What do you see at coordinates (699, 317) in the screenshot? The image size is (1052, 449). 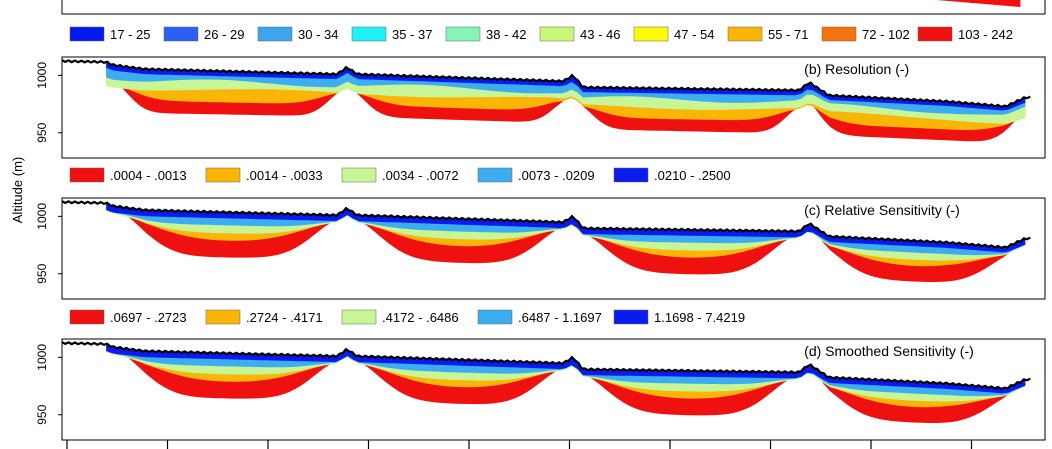 I see `legend-c-label-4: 1.1698 - 7.4219` at bounding box center [699, 317].